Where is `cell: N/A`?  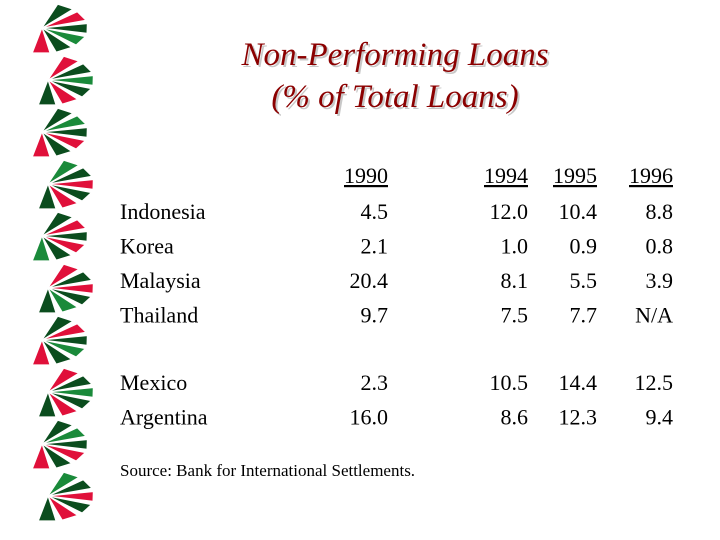 cell: N/A is located at coordinates (654, 315).